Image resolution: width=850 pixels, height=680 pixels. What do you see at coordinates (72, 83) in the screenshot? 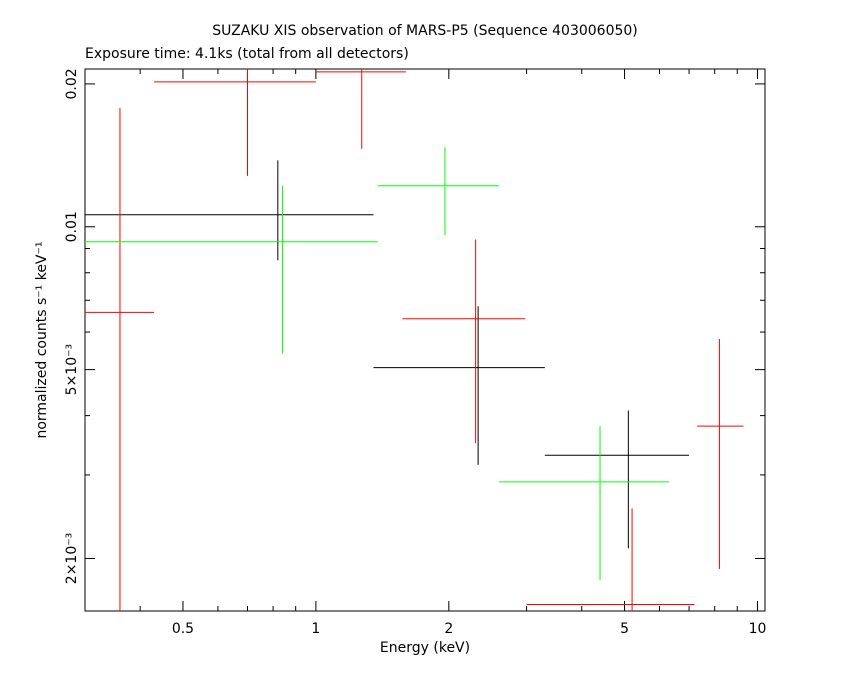
I see `y-tick-label: 0.02` at bounding box center [72, 83].